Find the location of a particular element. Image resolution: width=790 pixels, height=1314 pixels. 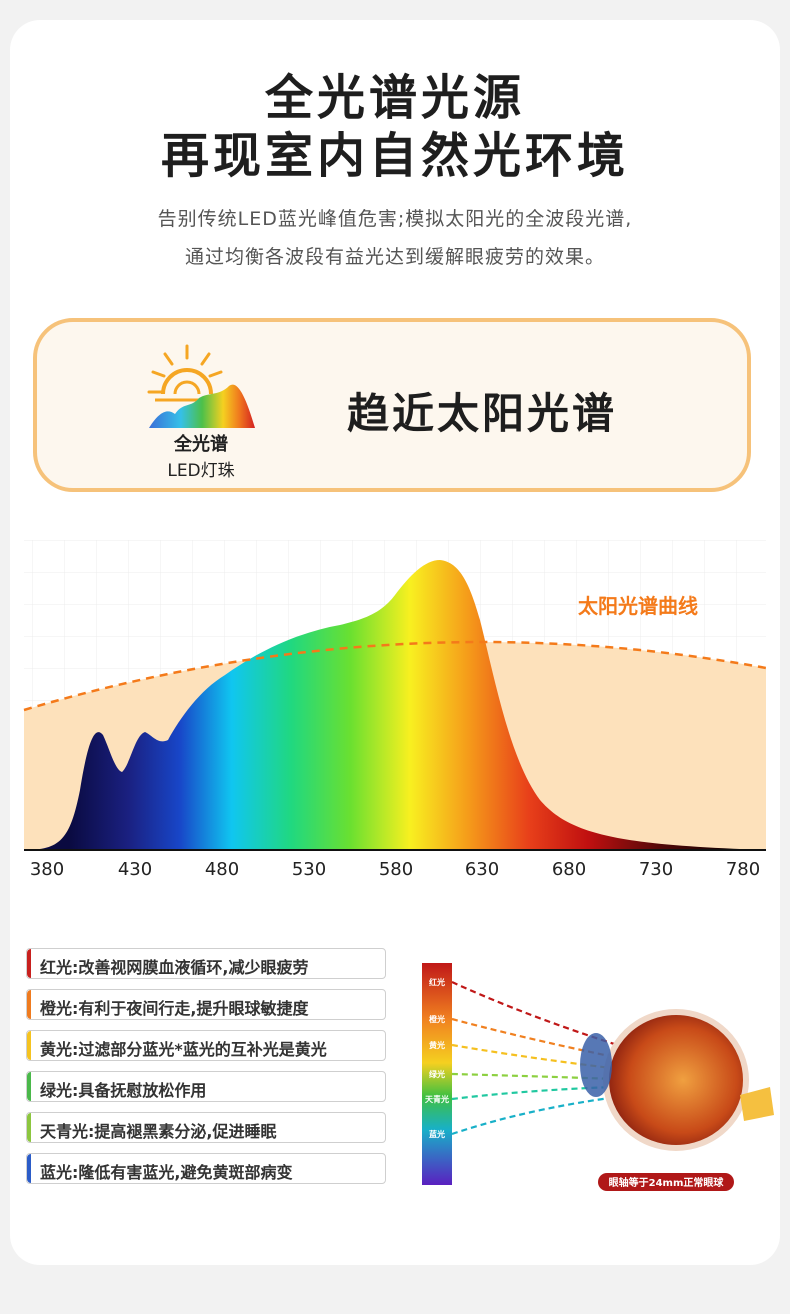

benefit-green: 绿光:具备抚慰放松作用 is located at coordinates (206, 1086).